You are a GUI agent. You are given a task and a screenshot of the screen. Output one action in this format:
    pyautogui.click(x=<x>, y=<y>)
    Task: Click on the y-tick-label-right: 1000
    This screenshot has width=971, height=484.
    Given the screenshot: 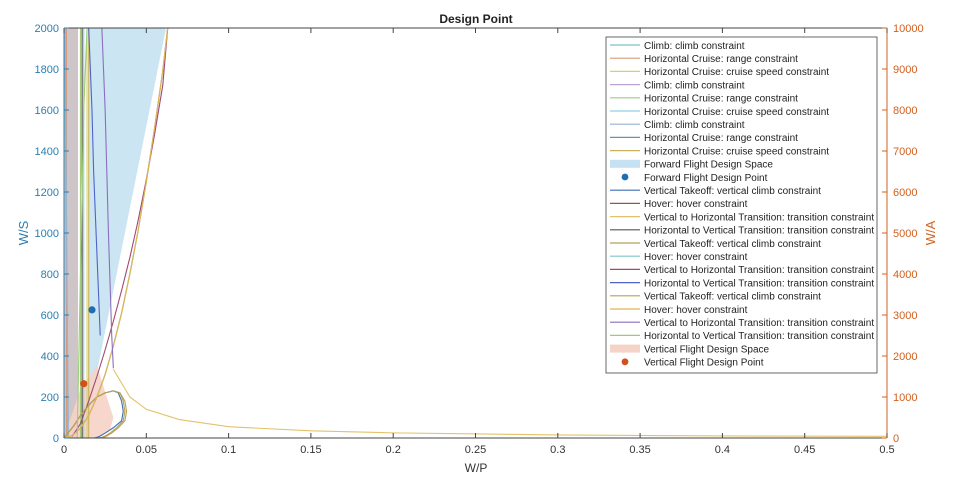 What is the action you would take?
    pyautogui.click(x=905, y=398)
    